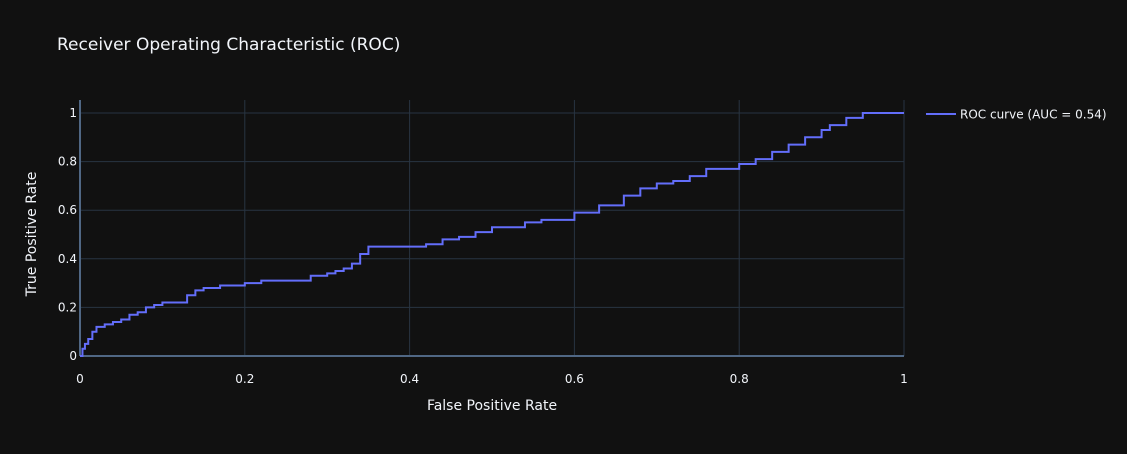 The image size is (1127, 454). I want to click on y-axis-title: True Positive Rate, so click(32, 235).